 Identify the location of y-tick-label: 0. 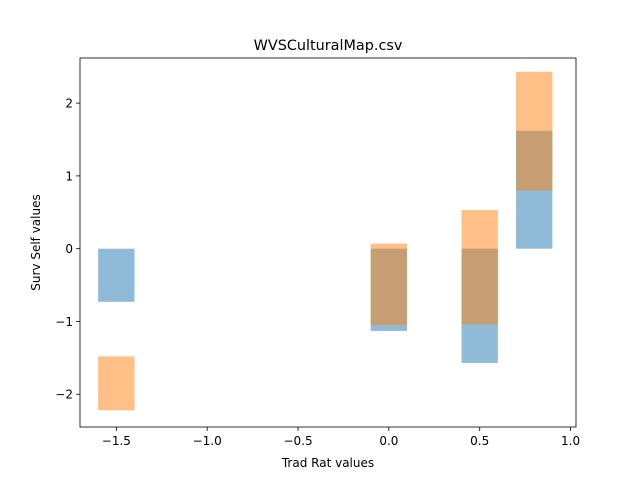
(69, 249).